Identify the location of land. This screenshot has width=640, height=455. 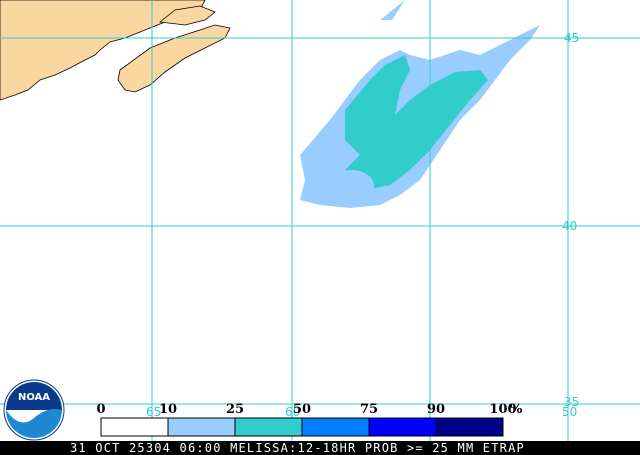
(115, 50).